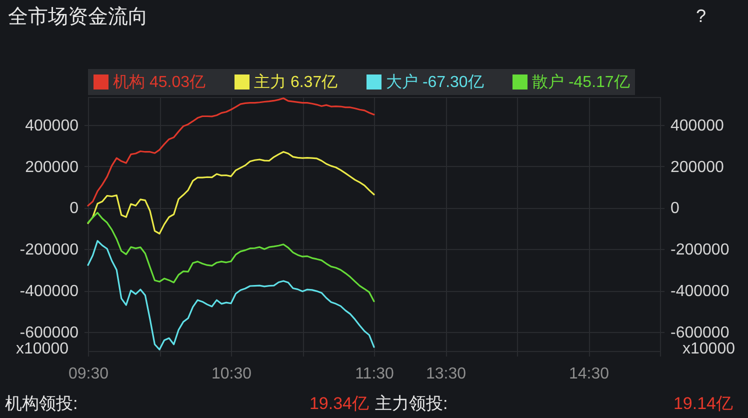 This screenshot has height=418, width=748. Describe the element at coordinates (231, 374) in the screenshot. I see `x-tick-label: 10:30` at that location.